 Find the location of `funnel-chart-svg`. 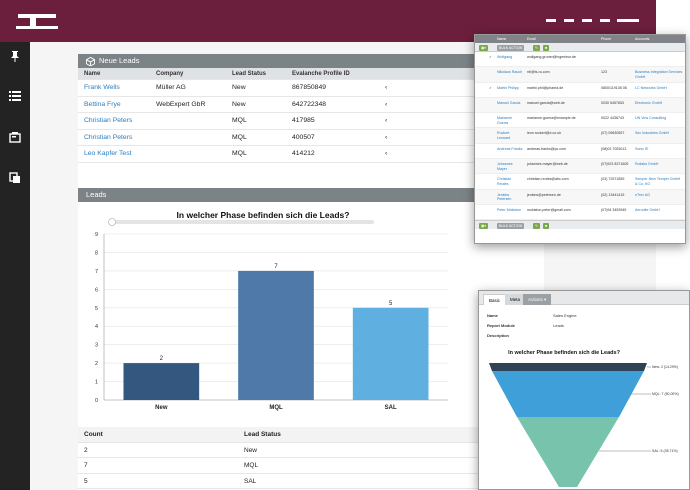

funnel-chart-svg is located at coordinates (570, 425).